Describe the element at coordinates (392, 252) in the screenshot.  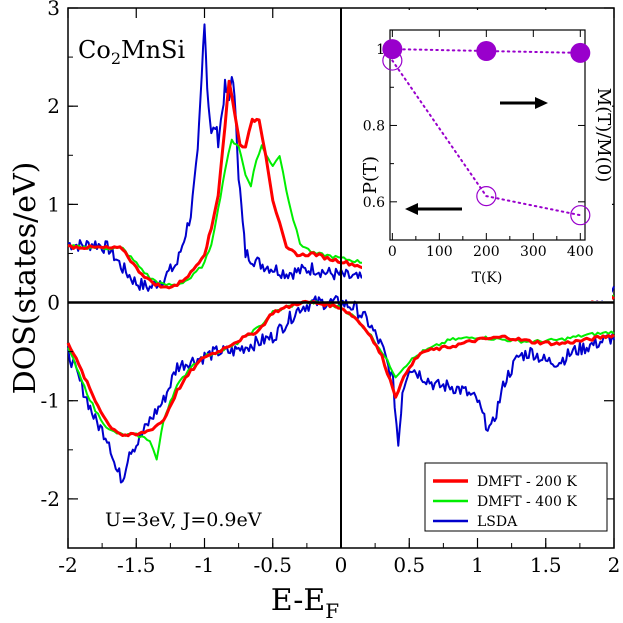
I see `inset-x-tick-label: 0` at that location.